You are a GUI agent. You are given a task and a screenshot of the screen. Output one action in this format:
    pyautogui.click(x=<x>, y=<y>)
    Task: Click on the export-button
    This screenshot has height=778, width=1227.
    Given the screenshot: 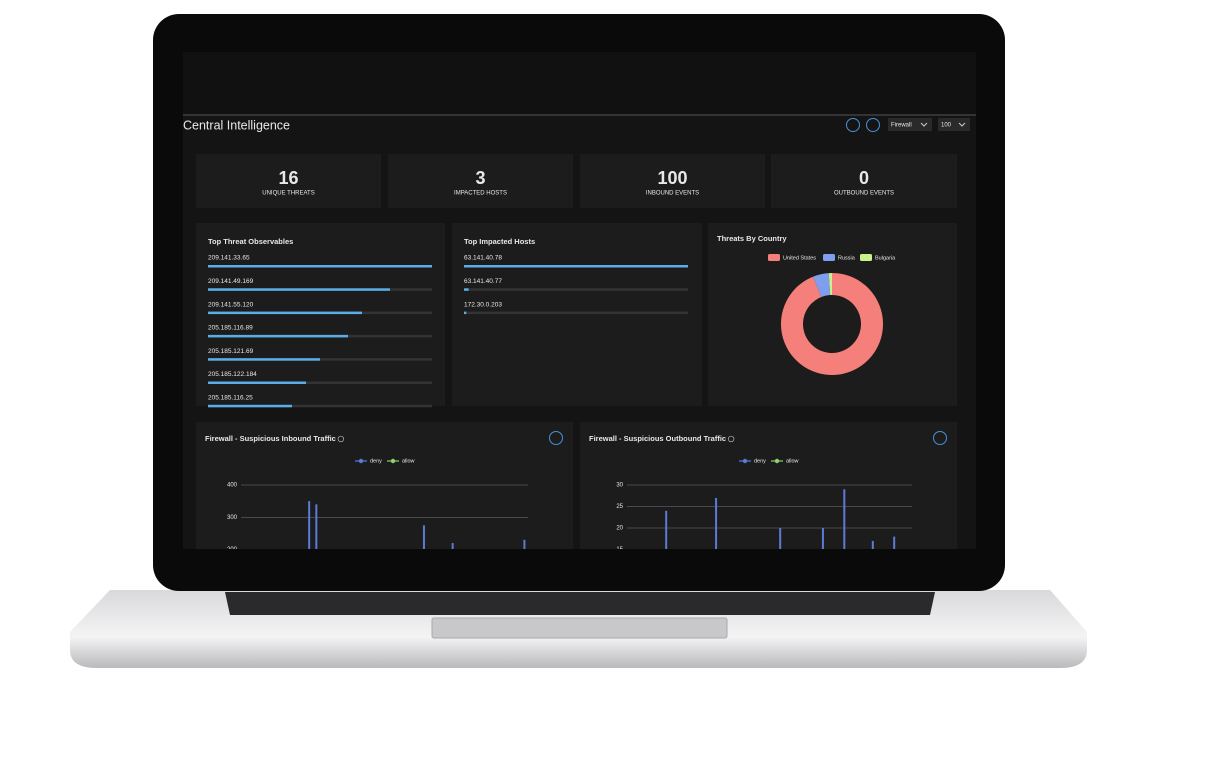 What is the action you would take?
    pyautogui.click(x=853, y=125)
    